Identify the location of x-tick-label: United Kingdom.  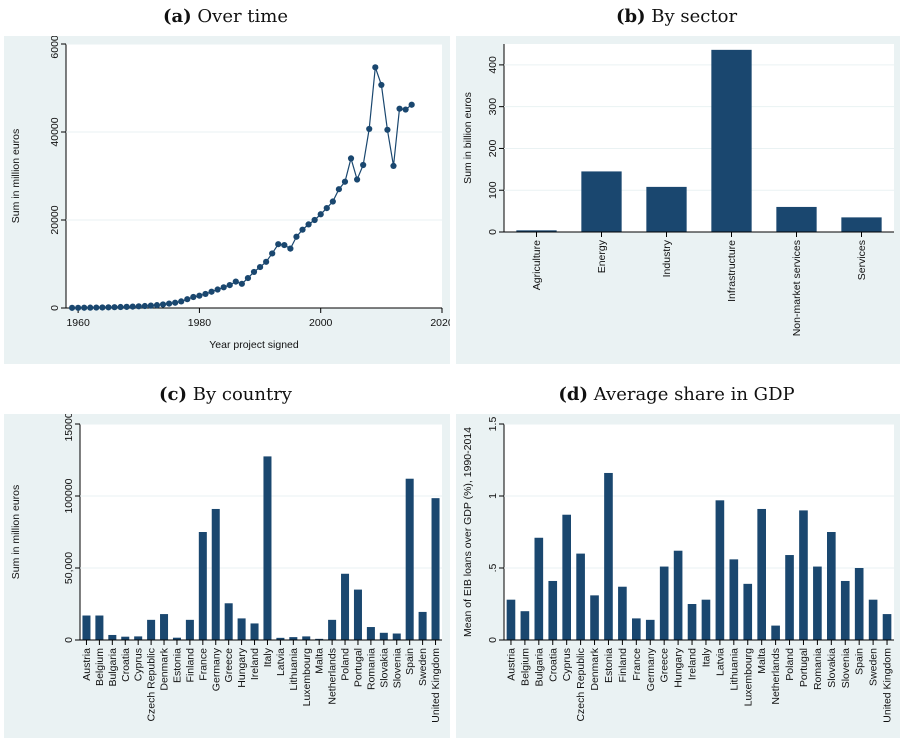
(436, 685).